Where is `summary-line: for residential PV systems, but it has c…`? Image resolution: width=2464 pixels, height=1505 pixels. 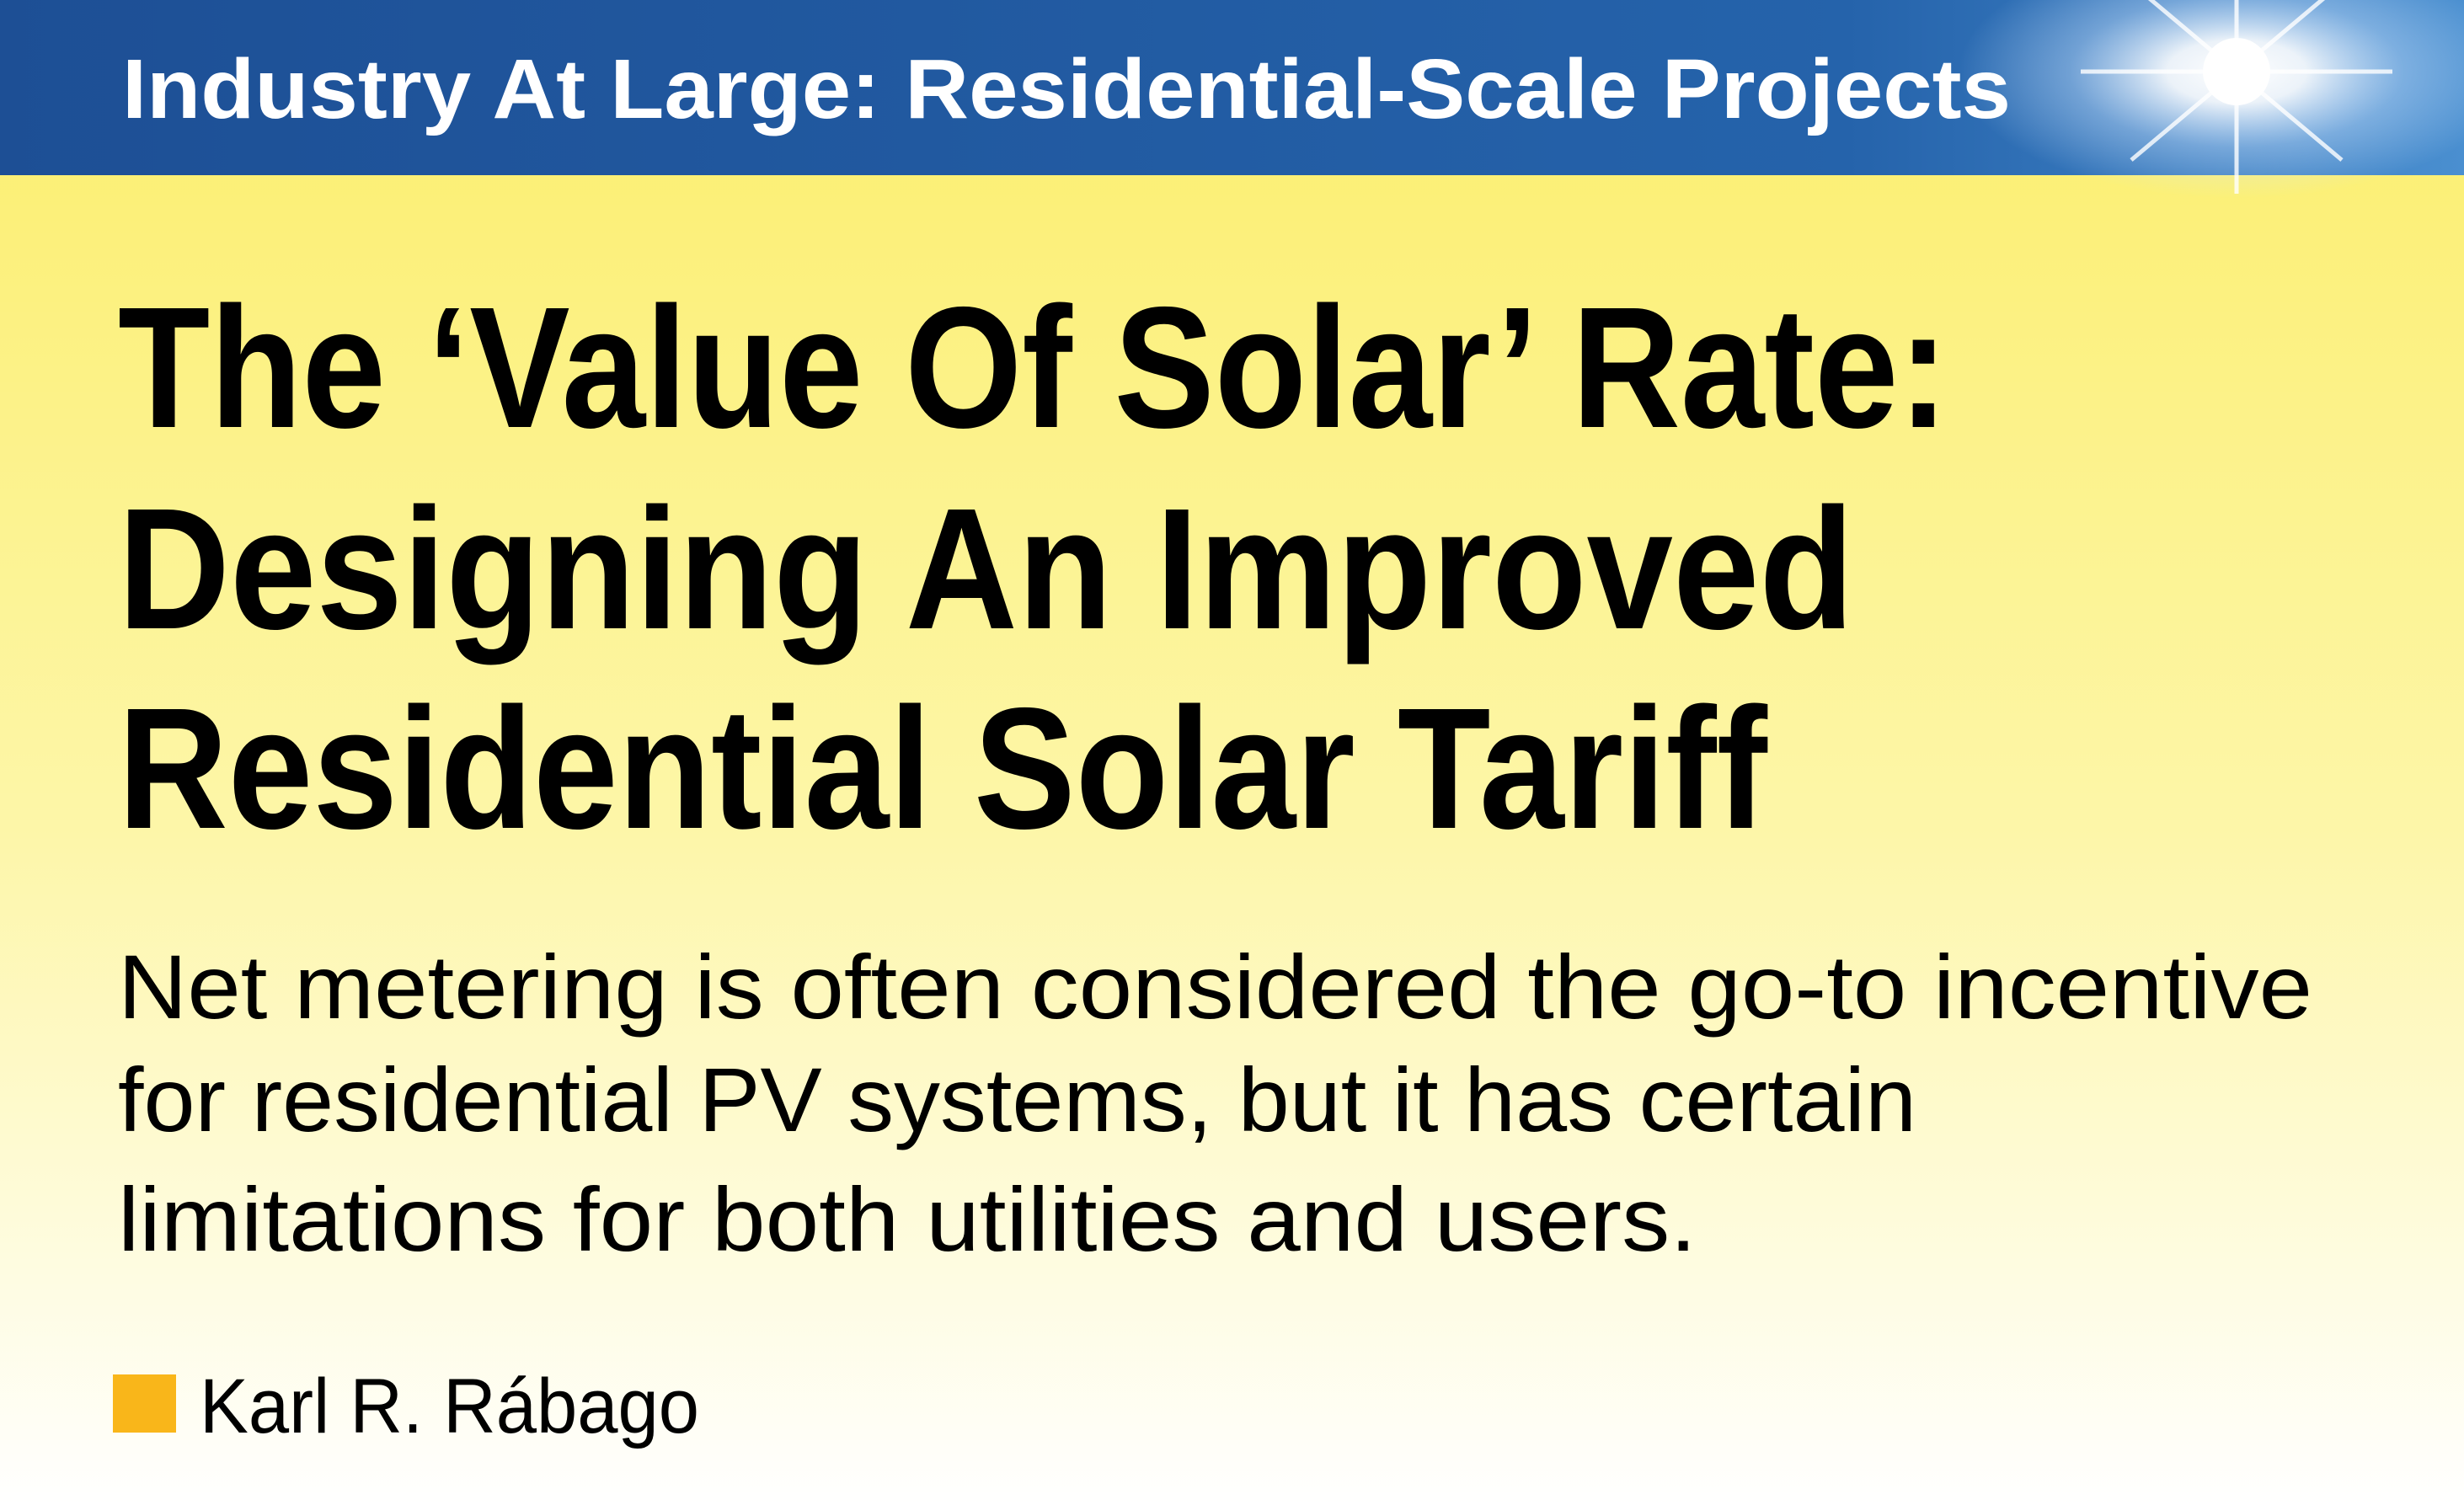 summary-line: for residential PV systems, but it has c… is located at coordinates (1017, 1100).